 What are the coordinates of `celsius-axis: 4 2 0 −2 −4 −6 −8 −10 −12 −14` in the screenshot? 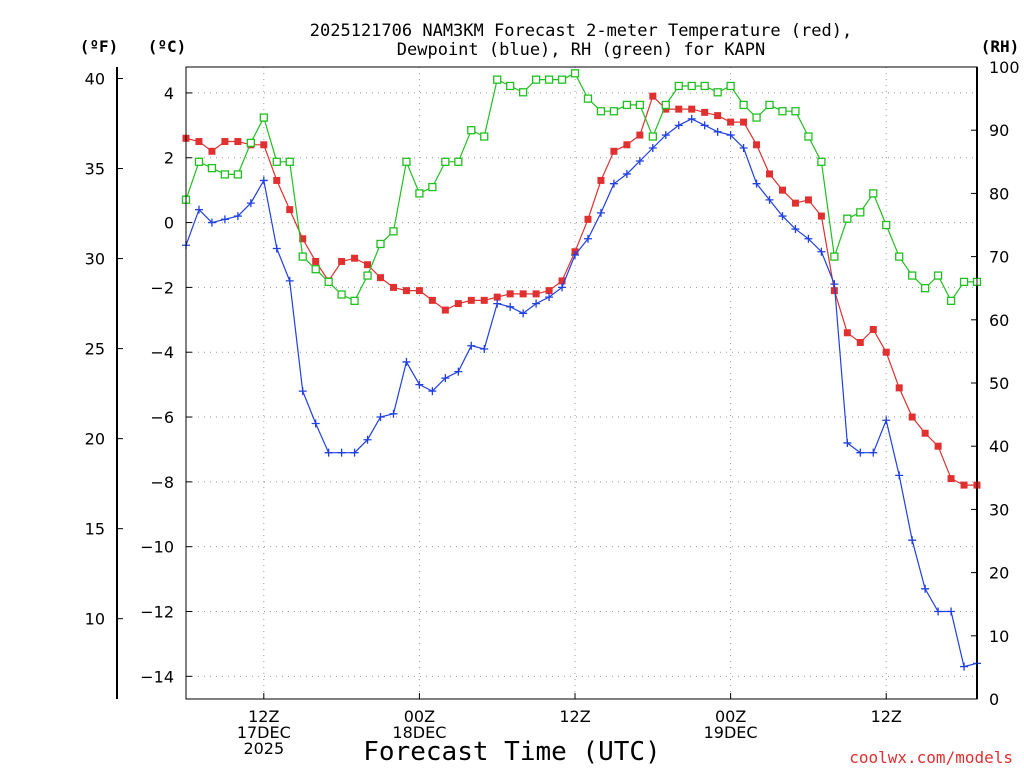 It's located at (166, 385).